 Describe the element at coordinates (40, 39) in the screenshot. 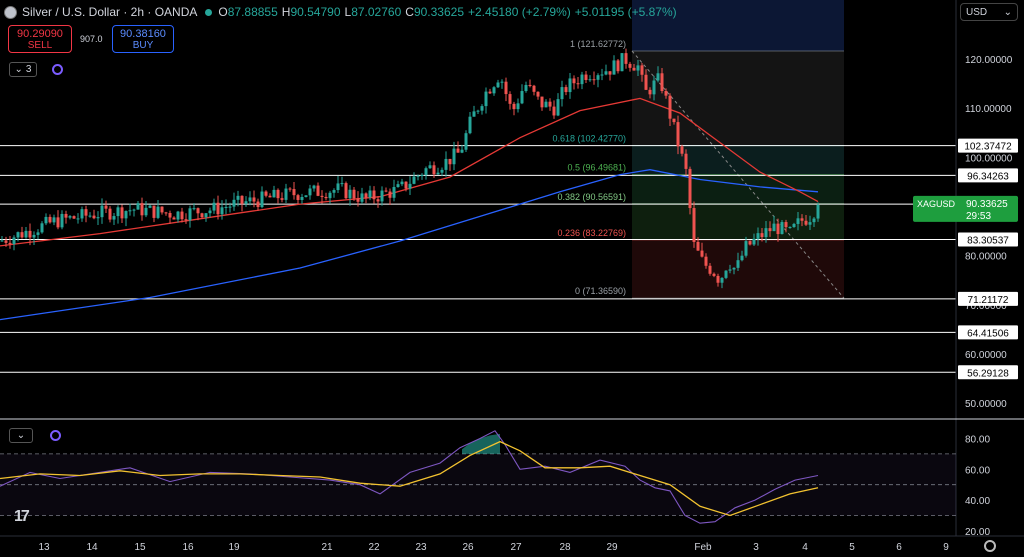

I see `sell-button: 90.29090 SELL` at that location.